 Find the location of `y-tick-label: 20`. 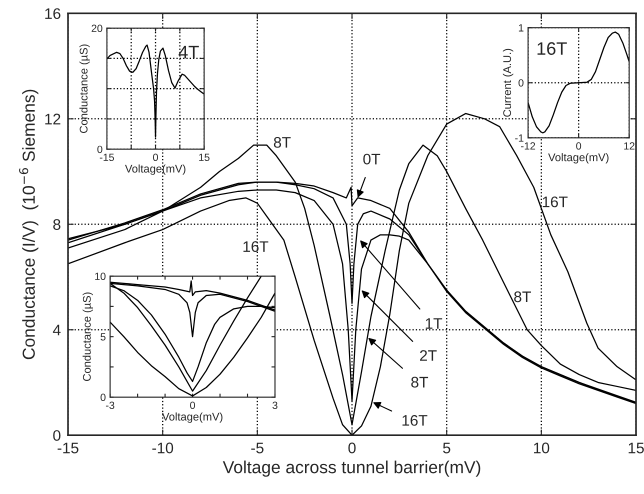

y-tick-label: 20 is located at coordinates (97, 28).